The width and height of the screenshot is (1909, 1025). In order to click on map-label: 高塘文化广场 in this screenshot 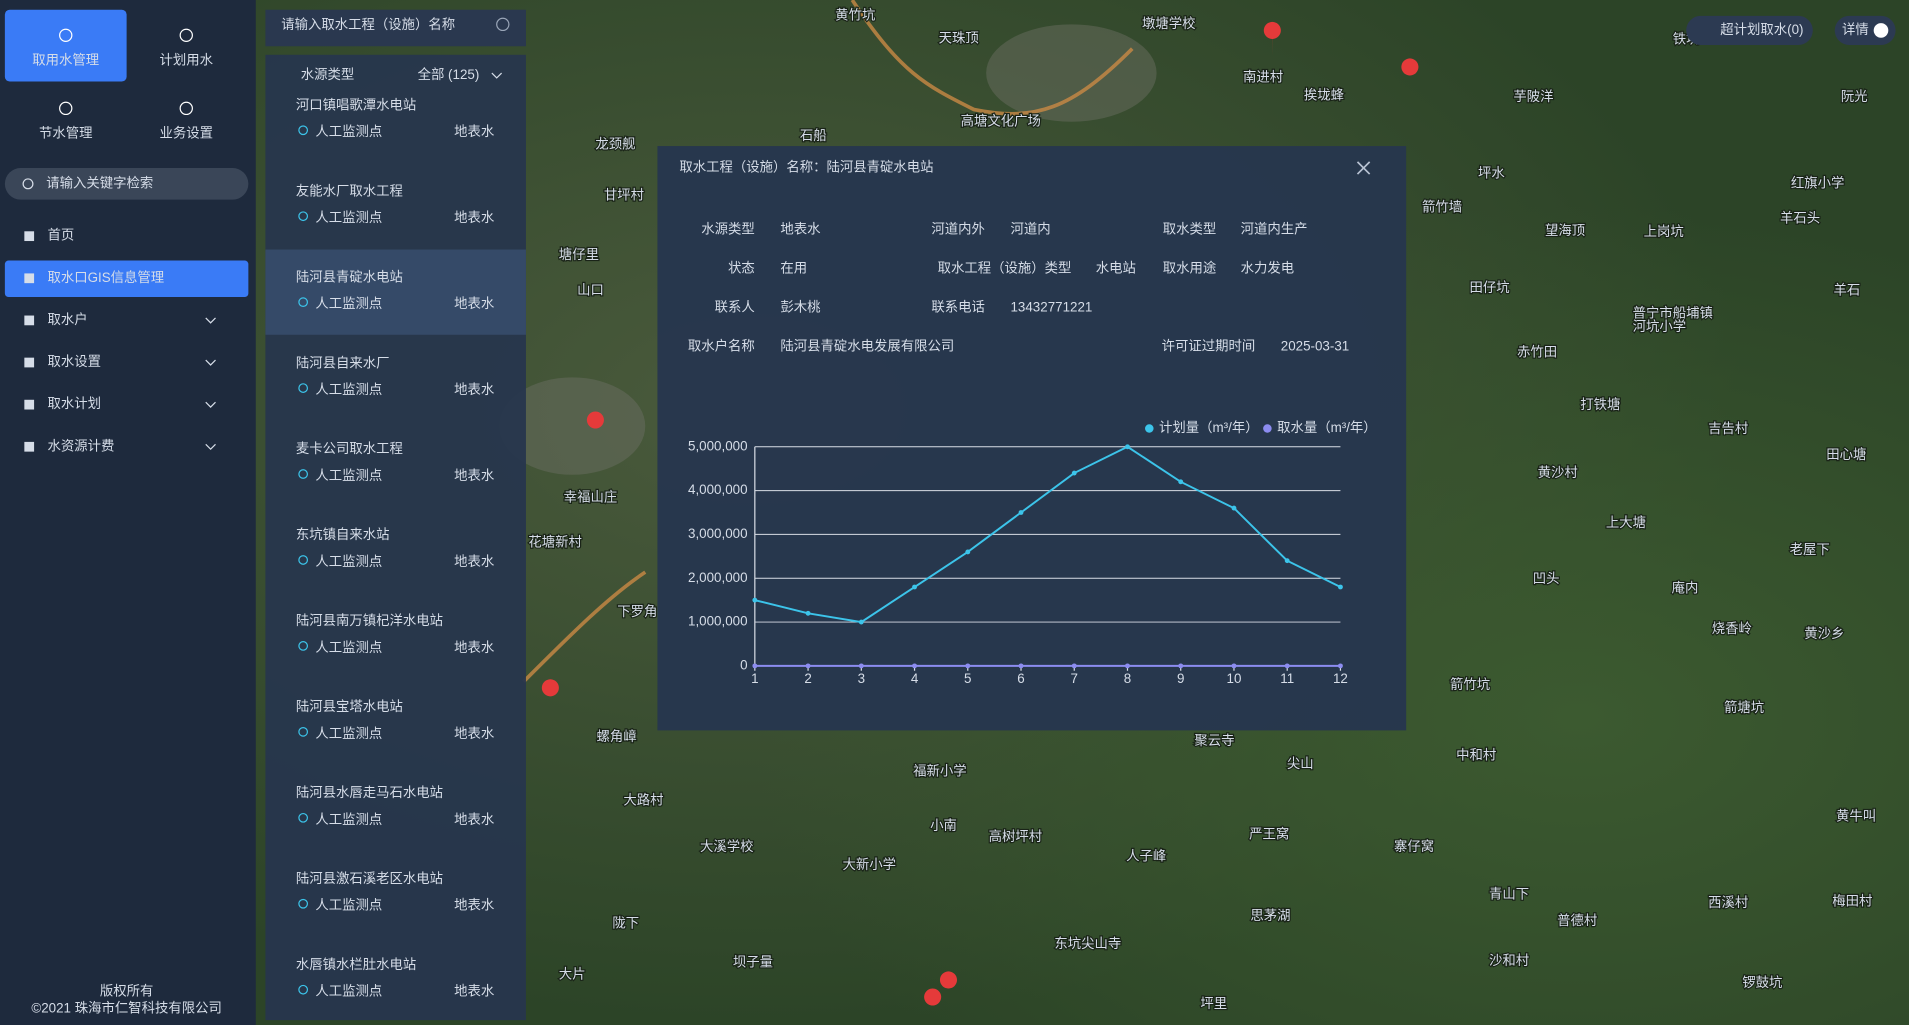, I will do `click(1001, 120)`.